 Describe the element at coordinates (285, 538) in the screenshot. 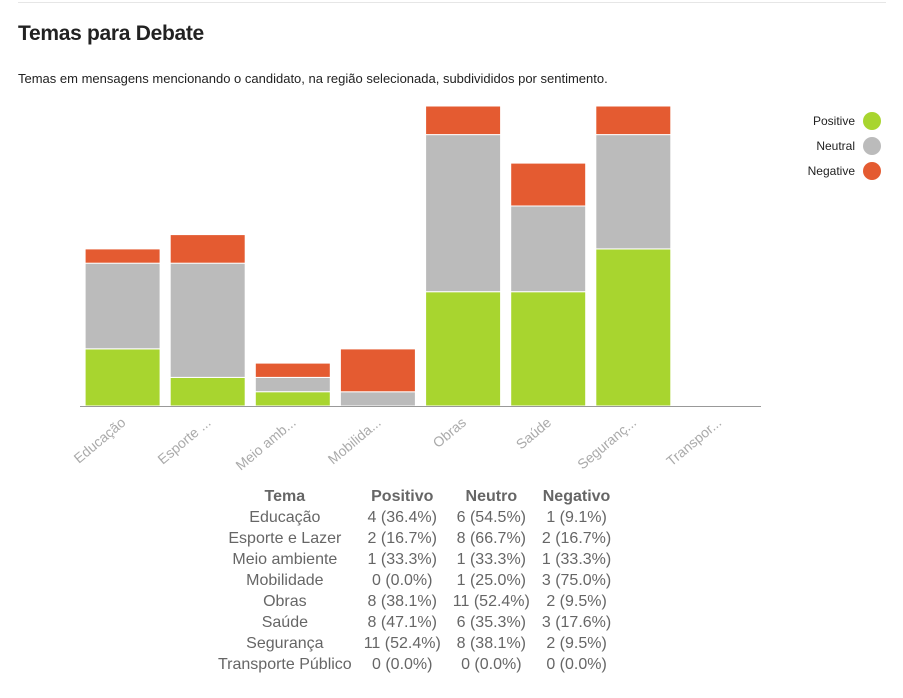

I see `table-cell-tema: Esporte e Lazer` at that location.